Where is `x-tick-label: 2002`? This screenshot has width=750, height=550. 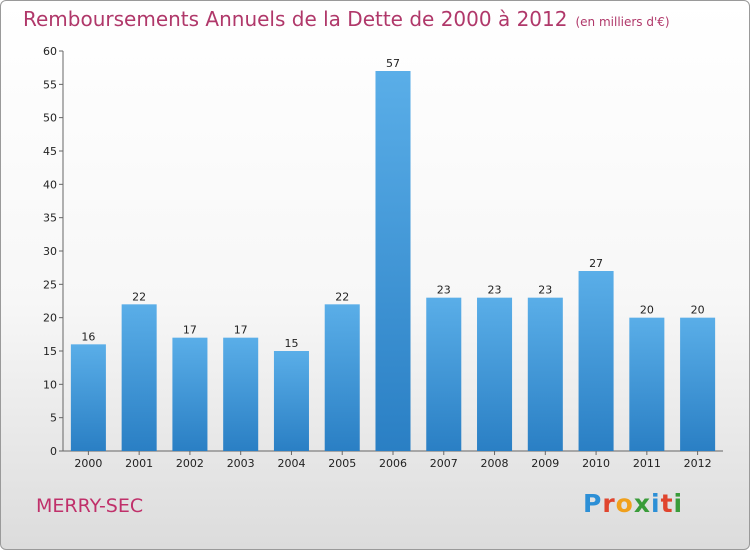 x-tick-label: 2002 is located at coordinates (190, 463).